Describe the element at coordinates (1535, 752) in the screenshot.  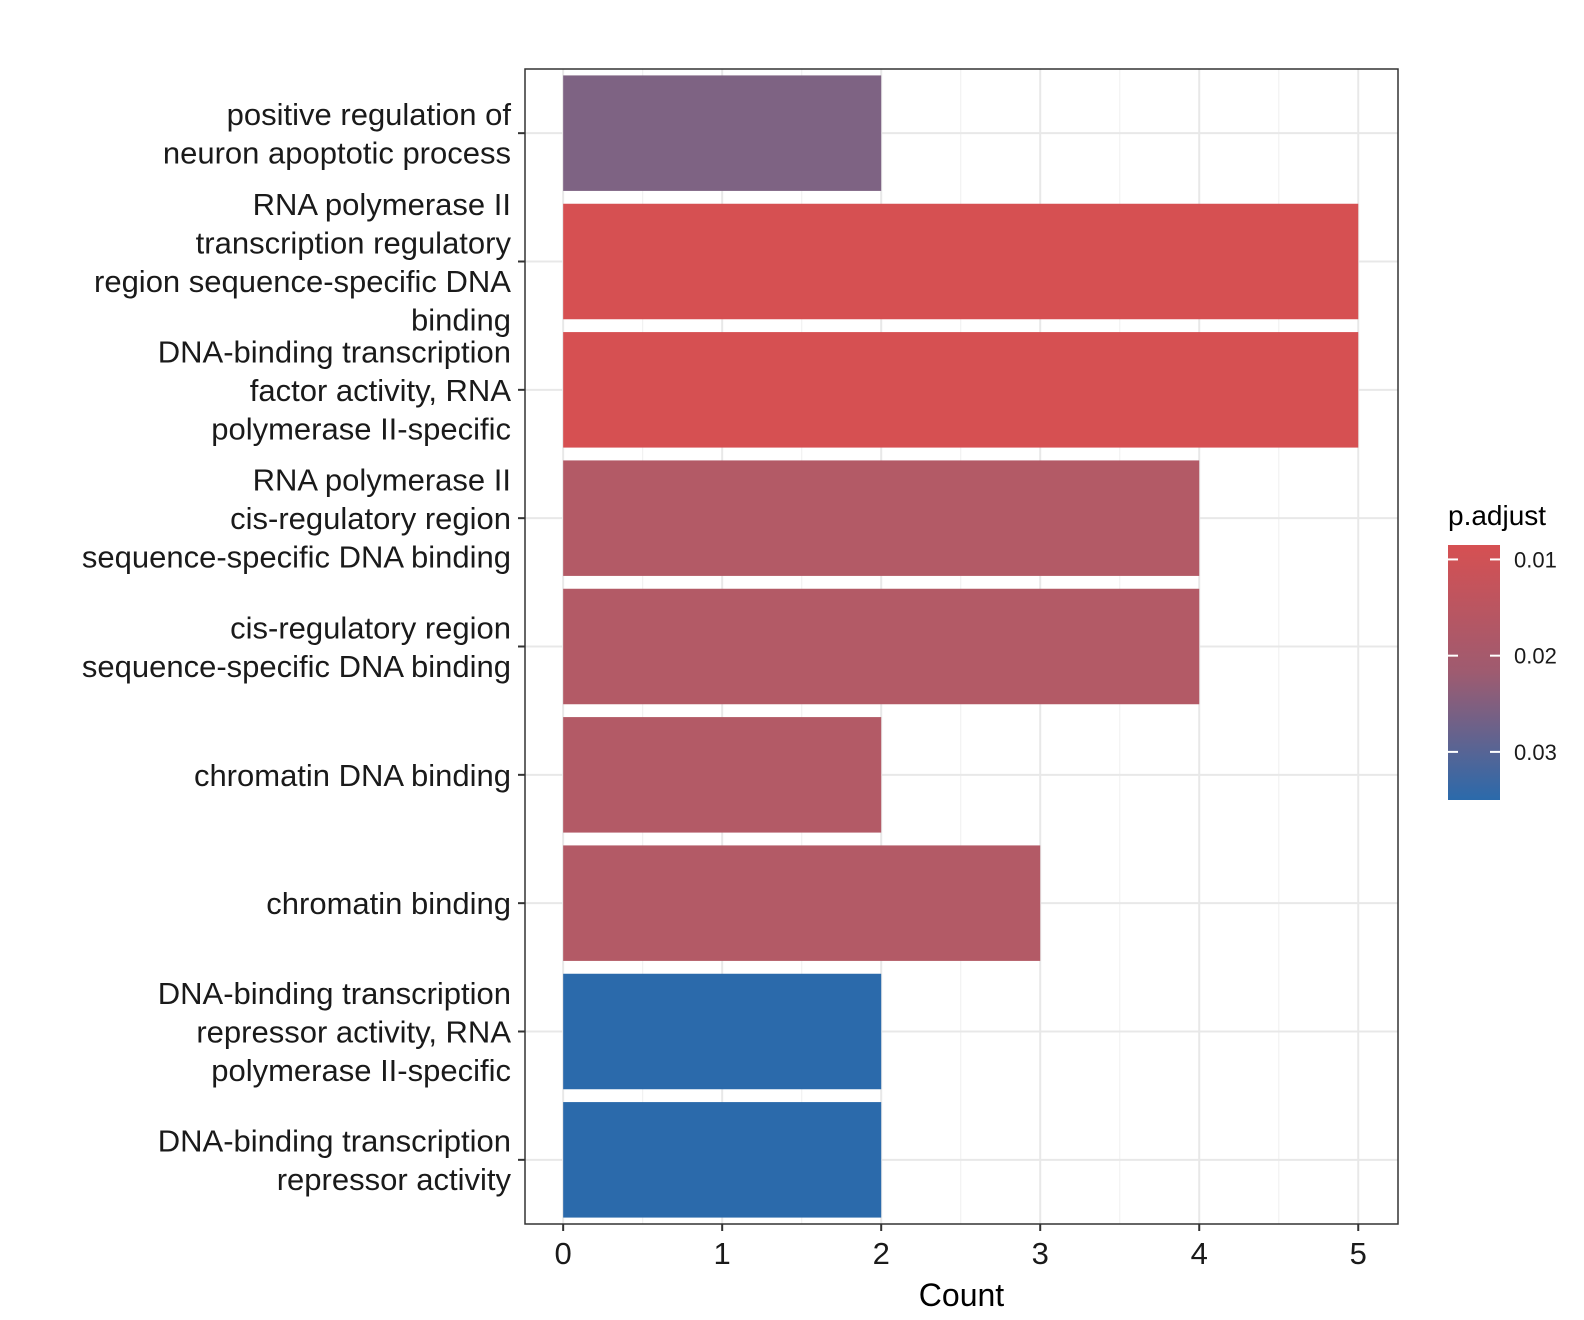
I see `legend-tick-label: 0.03` at that location.